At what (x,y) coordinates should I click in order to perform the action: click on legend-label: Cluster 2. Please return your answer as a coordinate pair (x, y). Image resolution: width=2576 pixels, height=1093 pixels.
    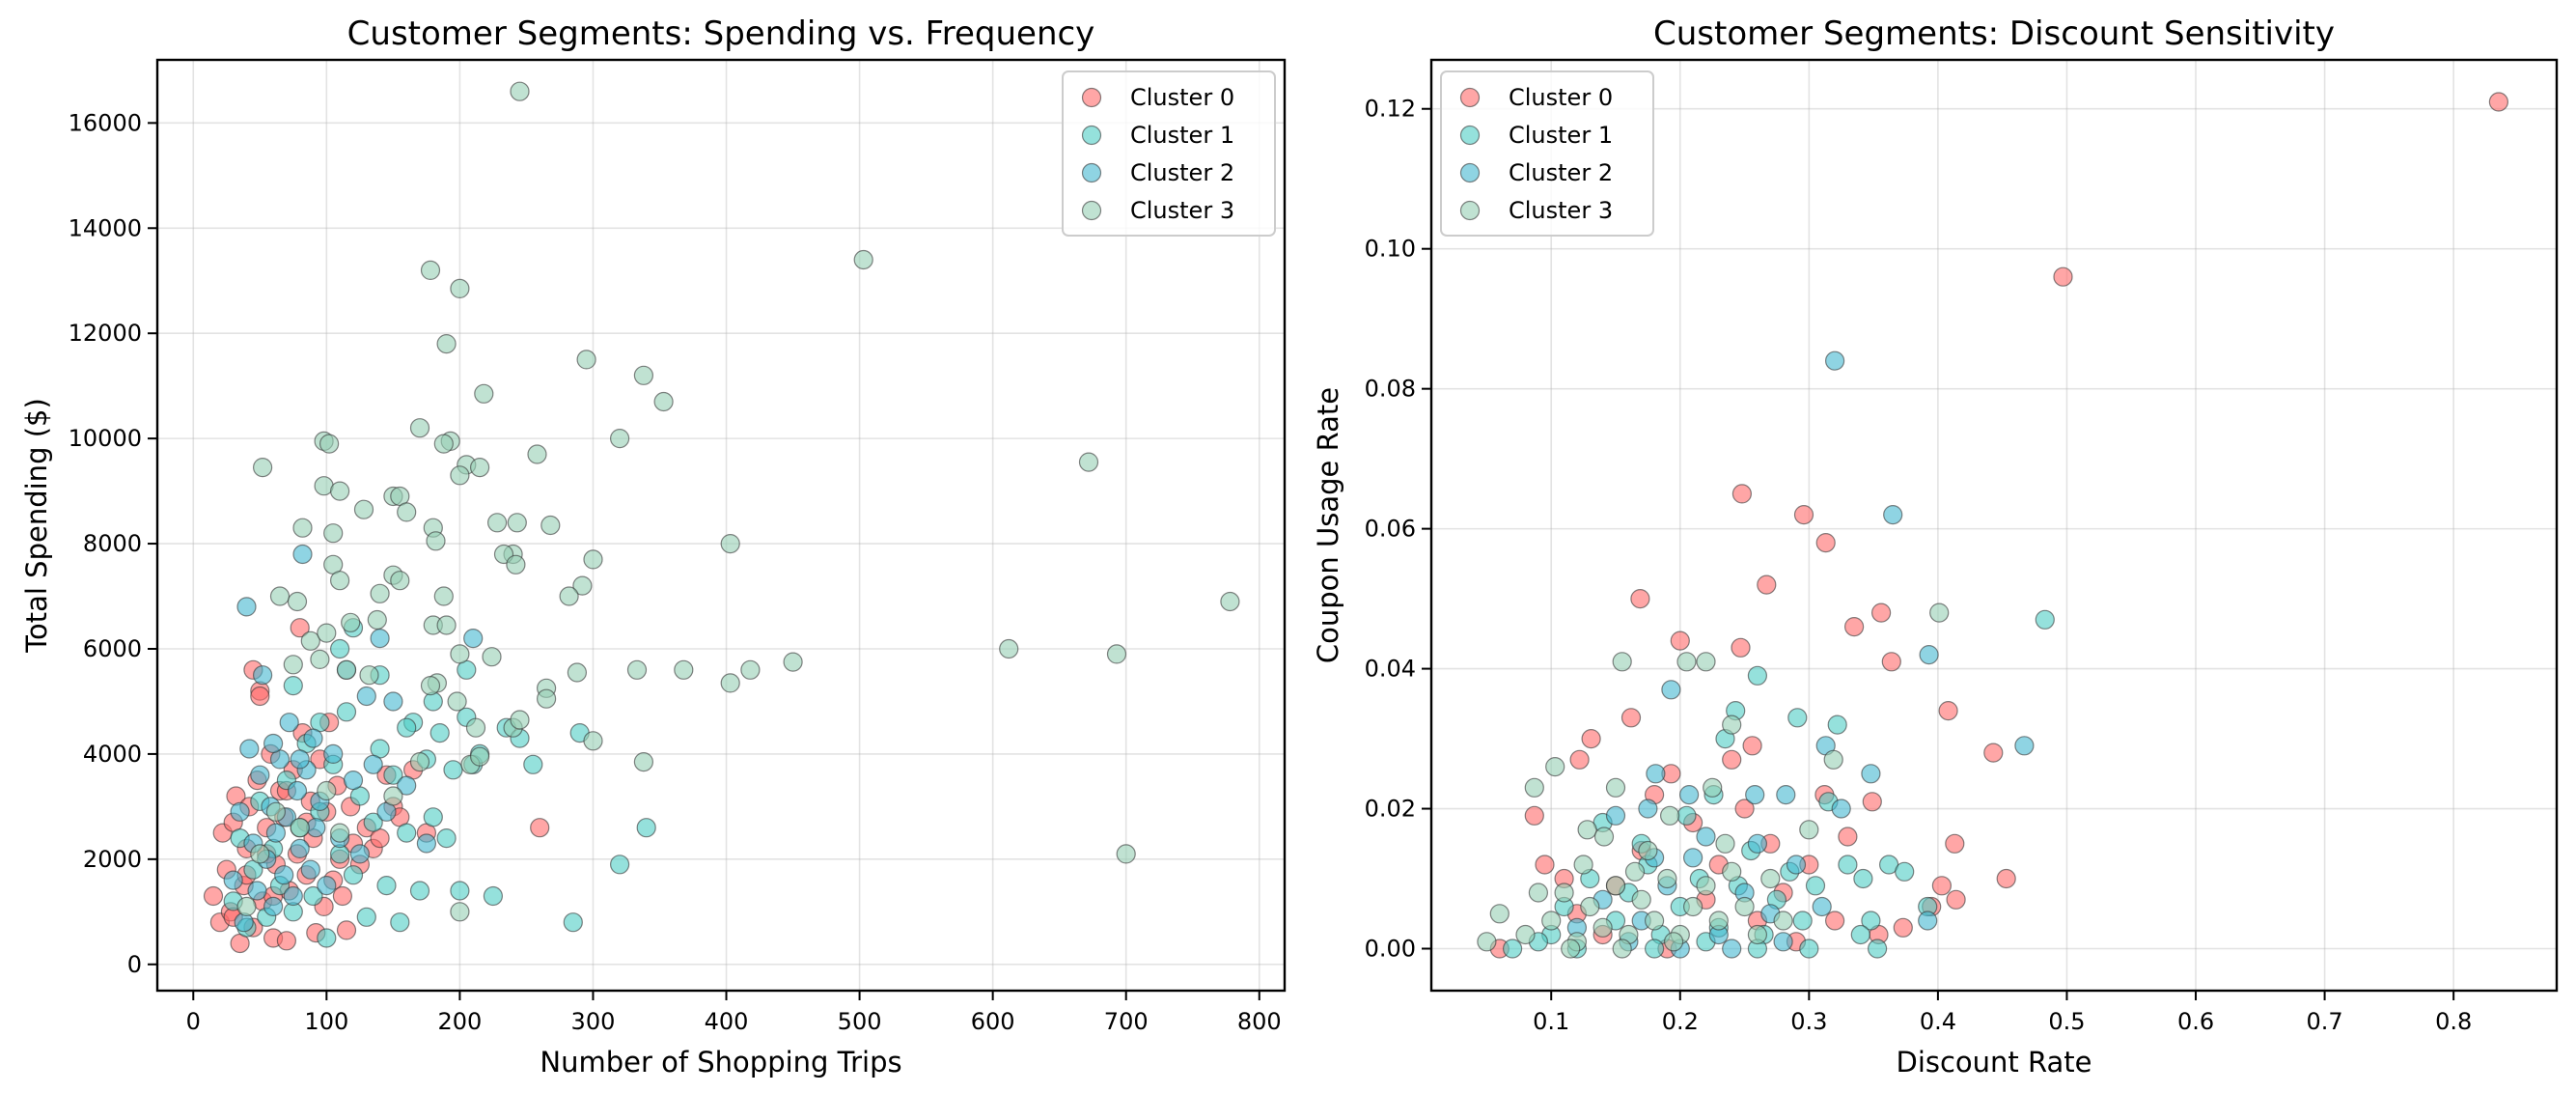
    Looking at the image, I should click on (1561, 172).